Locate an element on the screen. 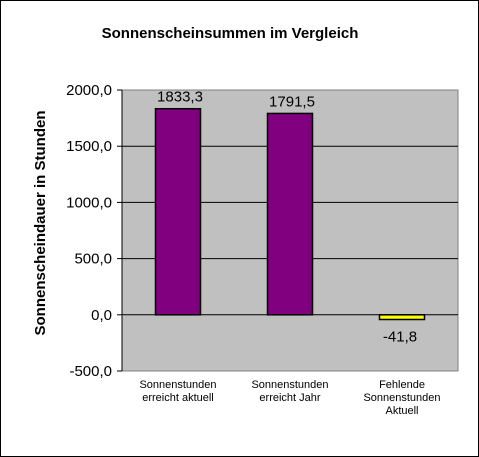  data-label: 1791,5 is located at coordinates (292, 101).